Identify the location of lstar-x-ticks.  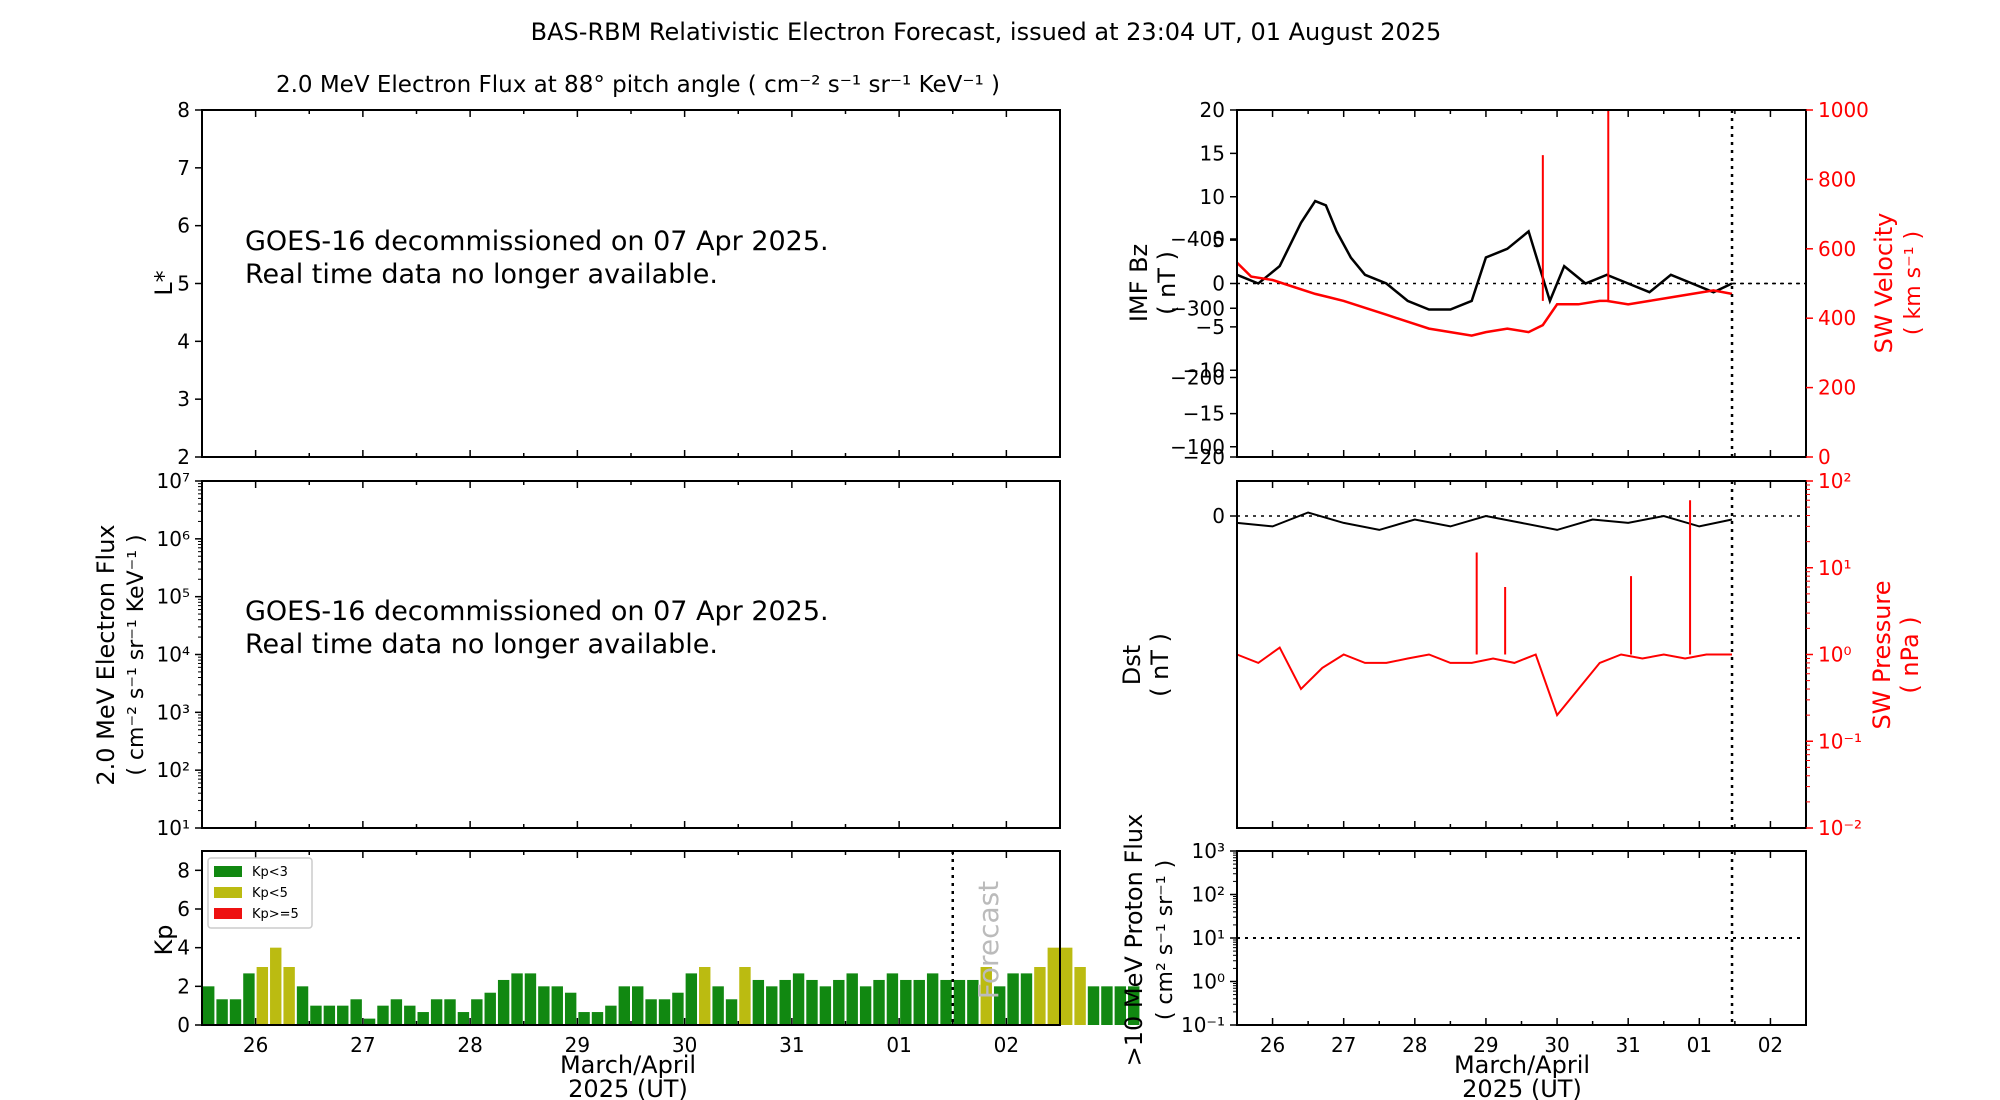
(631, 283).